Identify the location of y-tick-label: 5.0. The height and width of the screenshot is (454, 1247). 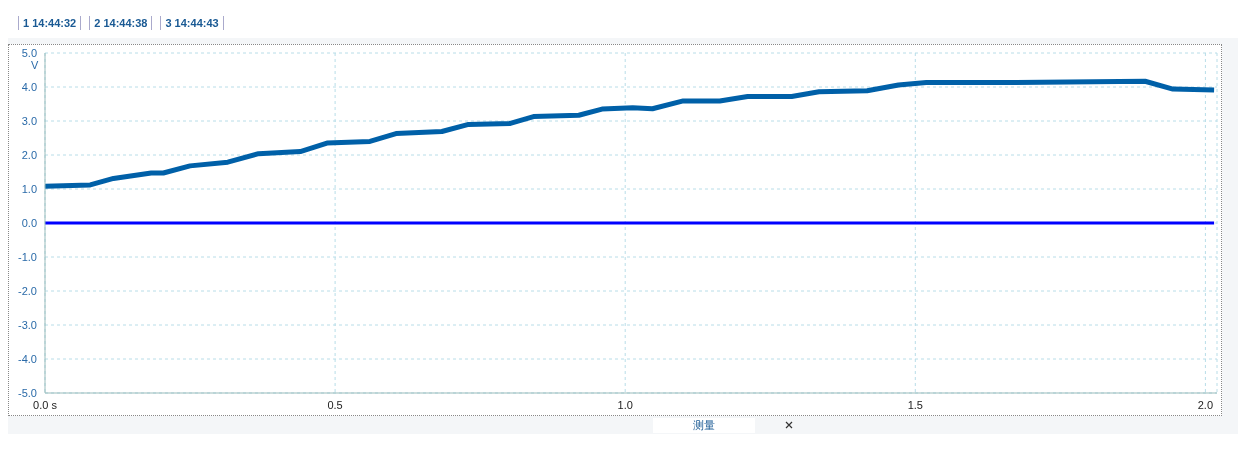
(29, 52).